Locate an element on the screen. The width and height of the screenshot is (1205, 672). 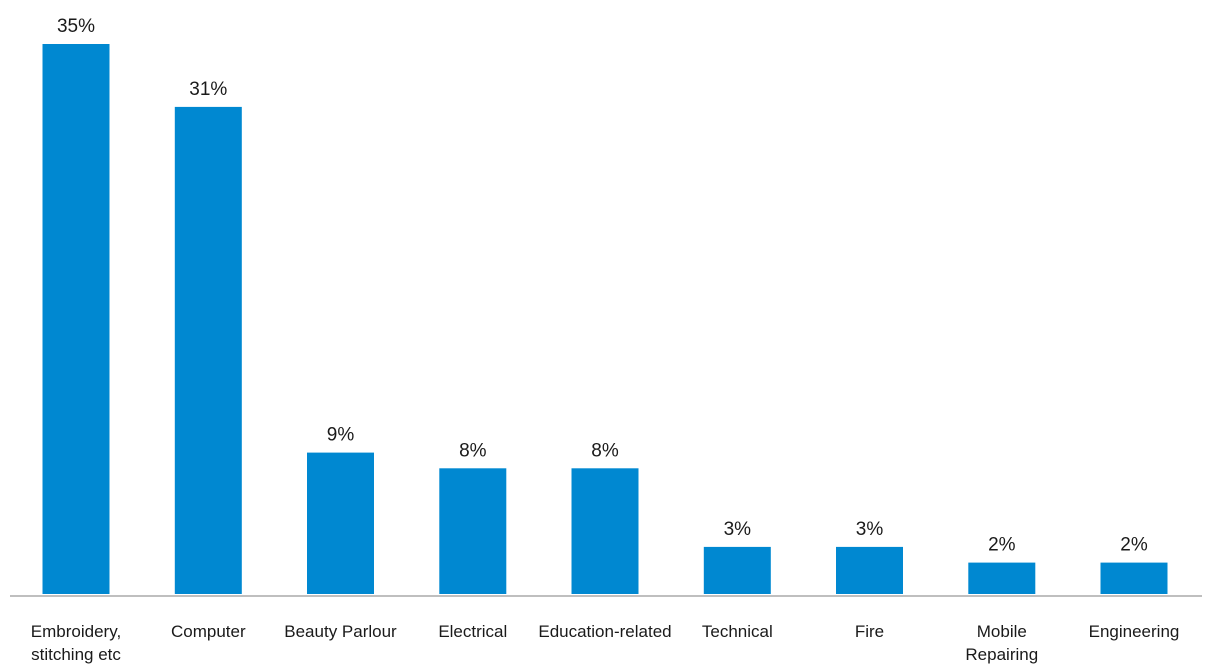
data-label-8: 2% is located at coordinates (1134, 545).